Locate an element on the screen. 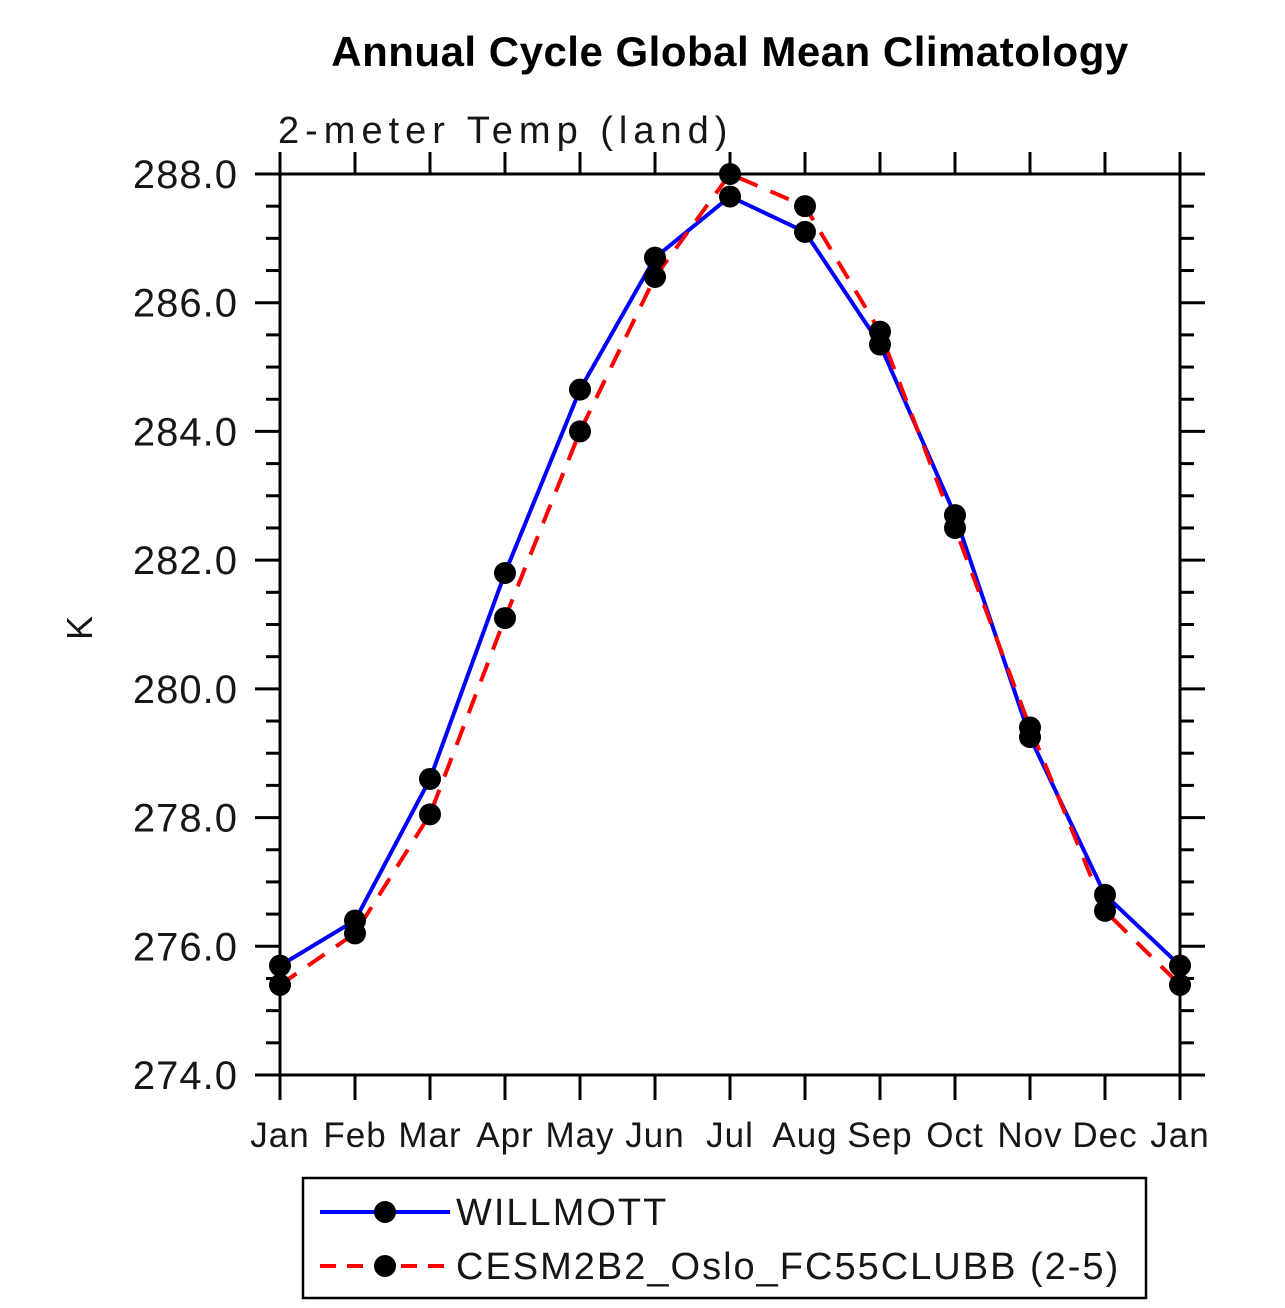  y-tick-label: 284.0 is located at coordinates (185, 432).